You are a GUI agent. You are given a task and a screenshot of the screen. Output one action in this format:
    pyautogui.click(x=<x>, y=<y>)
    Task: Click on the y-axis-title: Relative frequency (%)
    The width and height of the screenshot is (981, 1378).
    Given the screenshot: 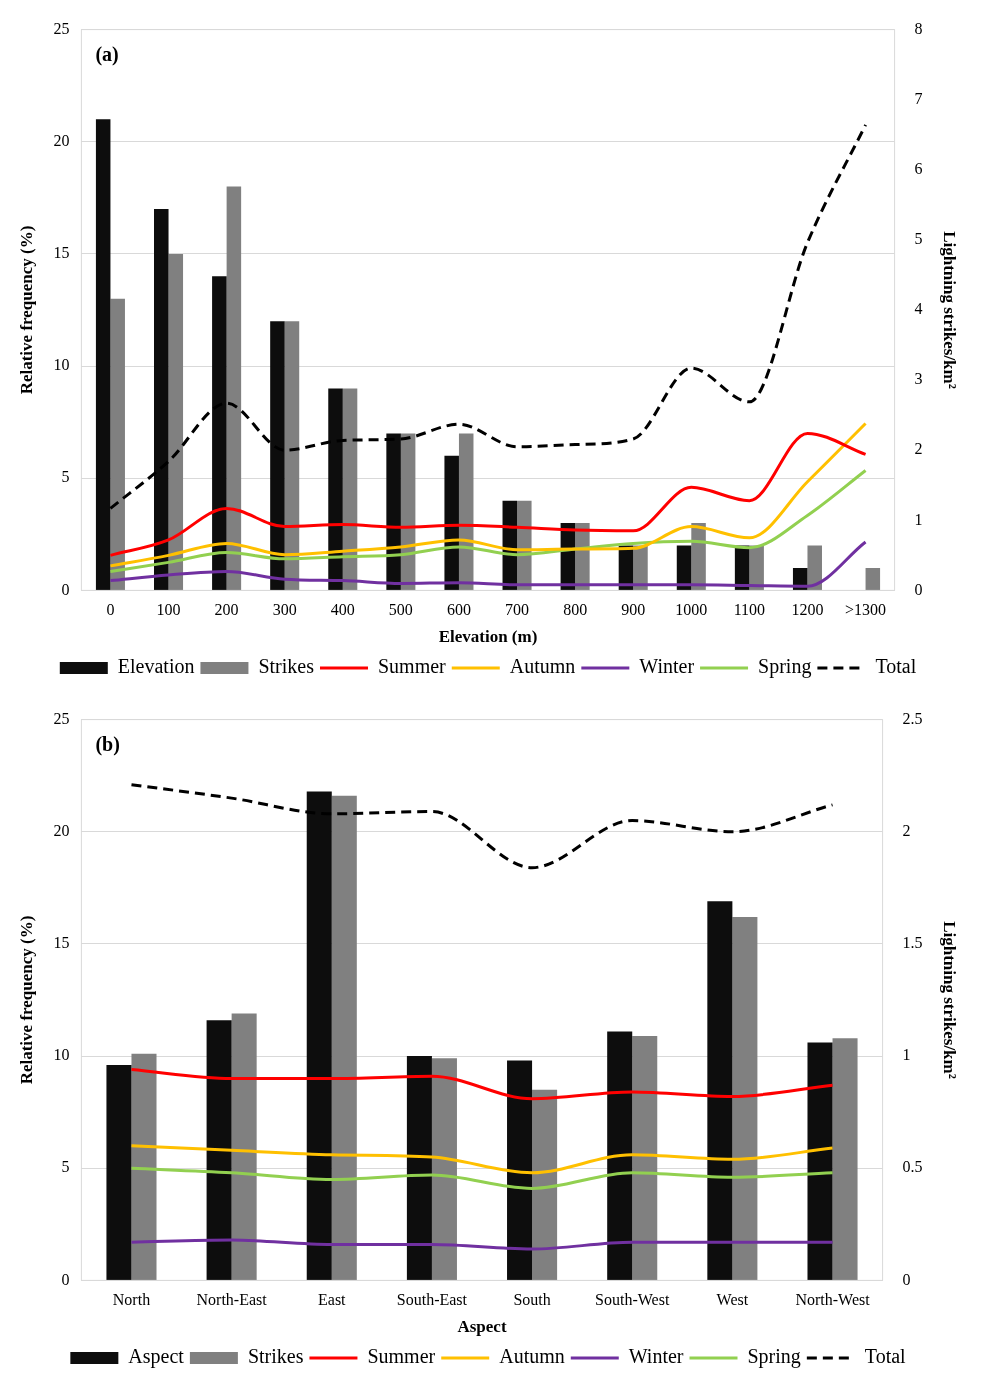 What is the action you would take?
    pyautogui.click(x=26, y=310)
    